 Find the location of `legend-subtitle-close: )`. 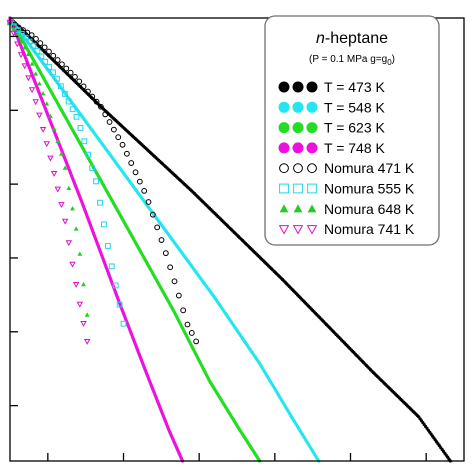

legend-subtitle-close: ) is located at coordinates (393, 59).